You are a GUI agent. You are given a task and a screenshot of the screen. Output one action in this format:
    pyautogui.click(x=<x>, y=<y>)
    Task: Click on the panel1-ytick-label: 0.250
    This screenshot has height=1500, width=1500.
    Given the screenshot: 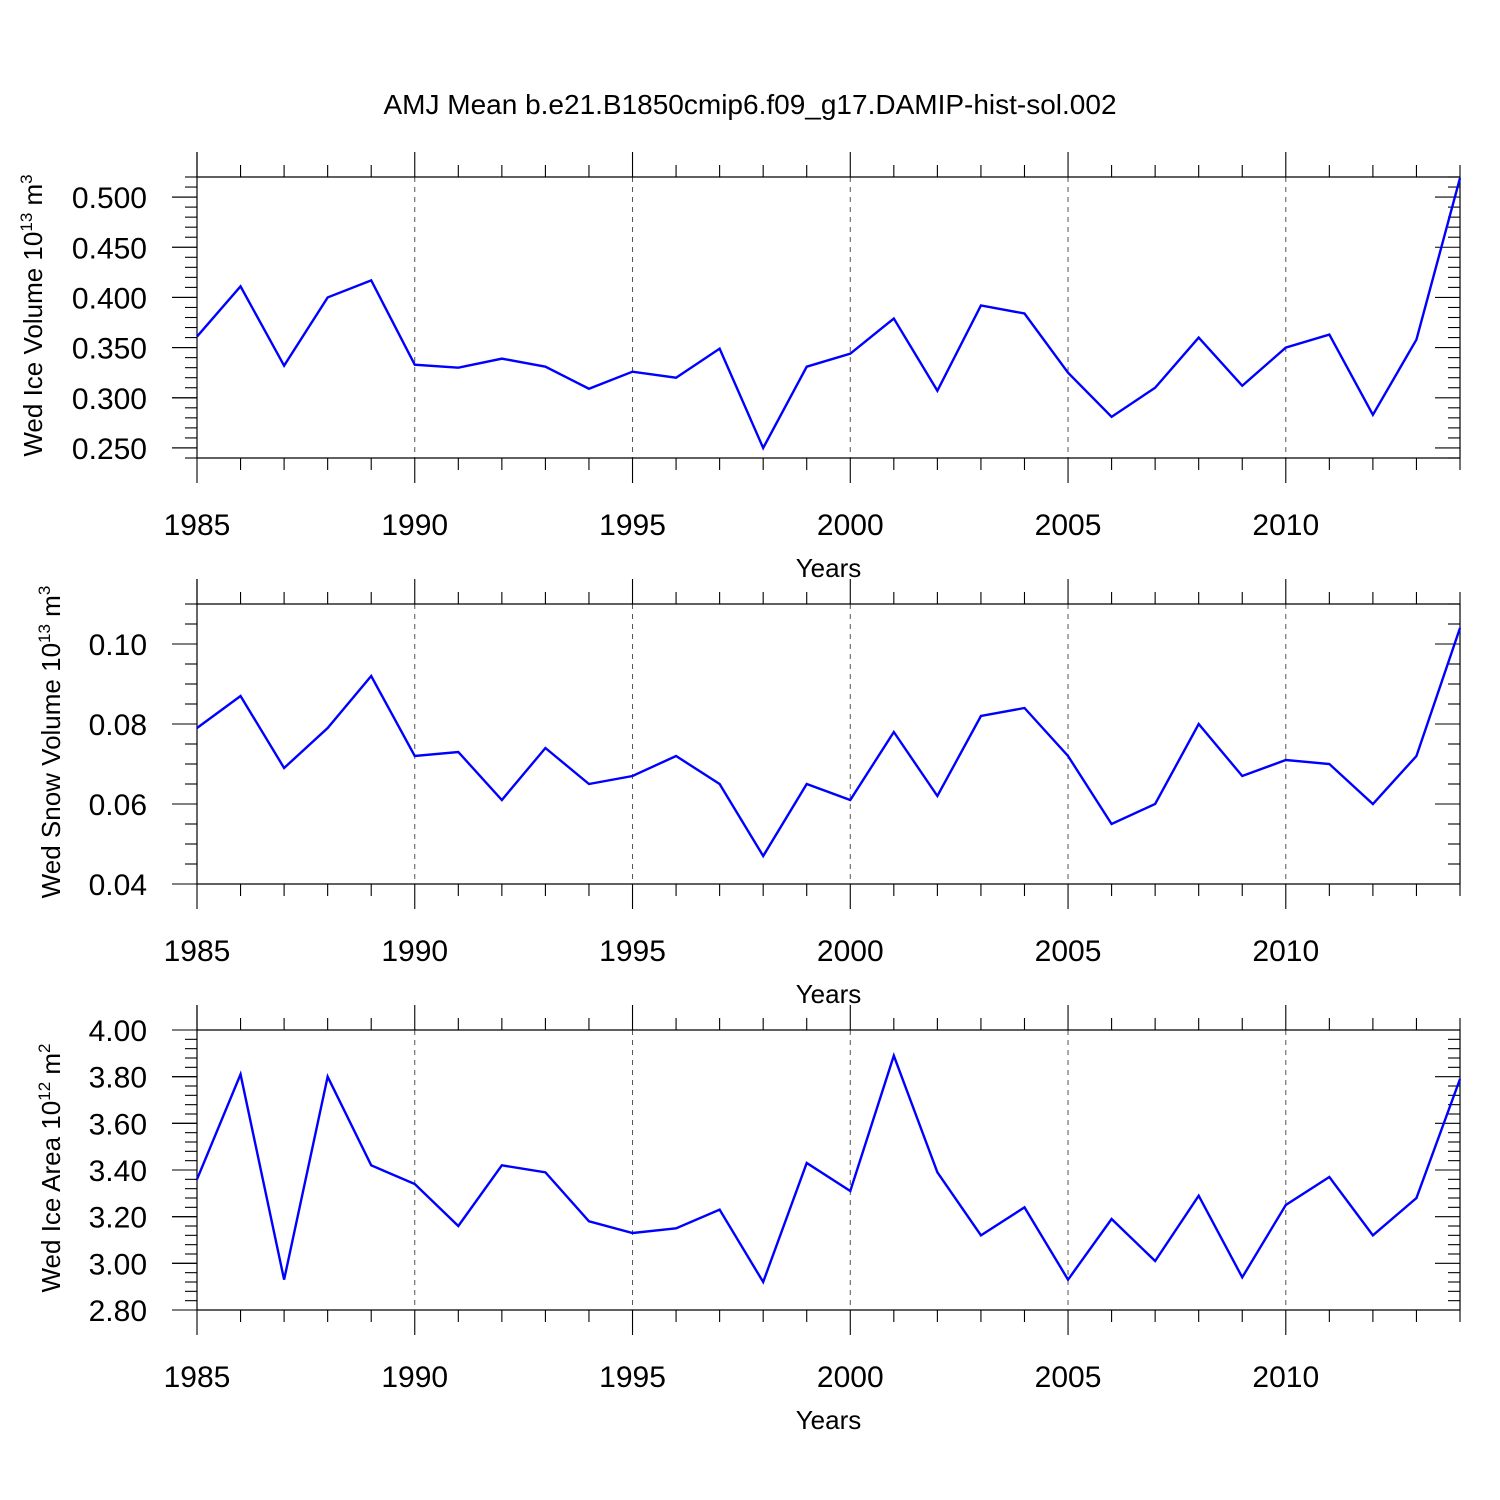 What is the action you would take?
    pyautogui.click(x=109, y=449)
    